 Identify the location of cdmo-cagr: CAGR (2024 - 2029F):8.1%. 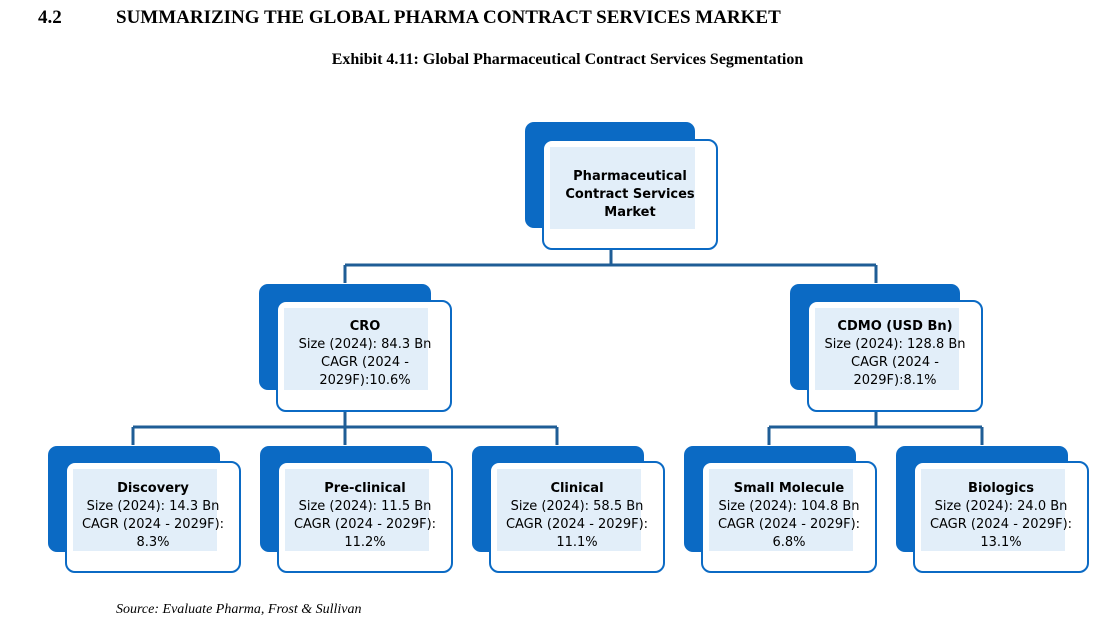
(895, 371).